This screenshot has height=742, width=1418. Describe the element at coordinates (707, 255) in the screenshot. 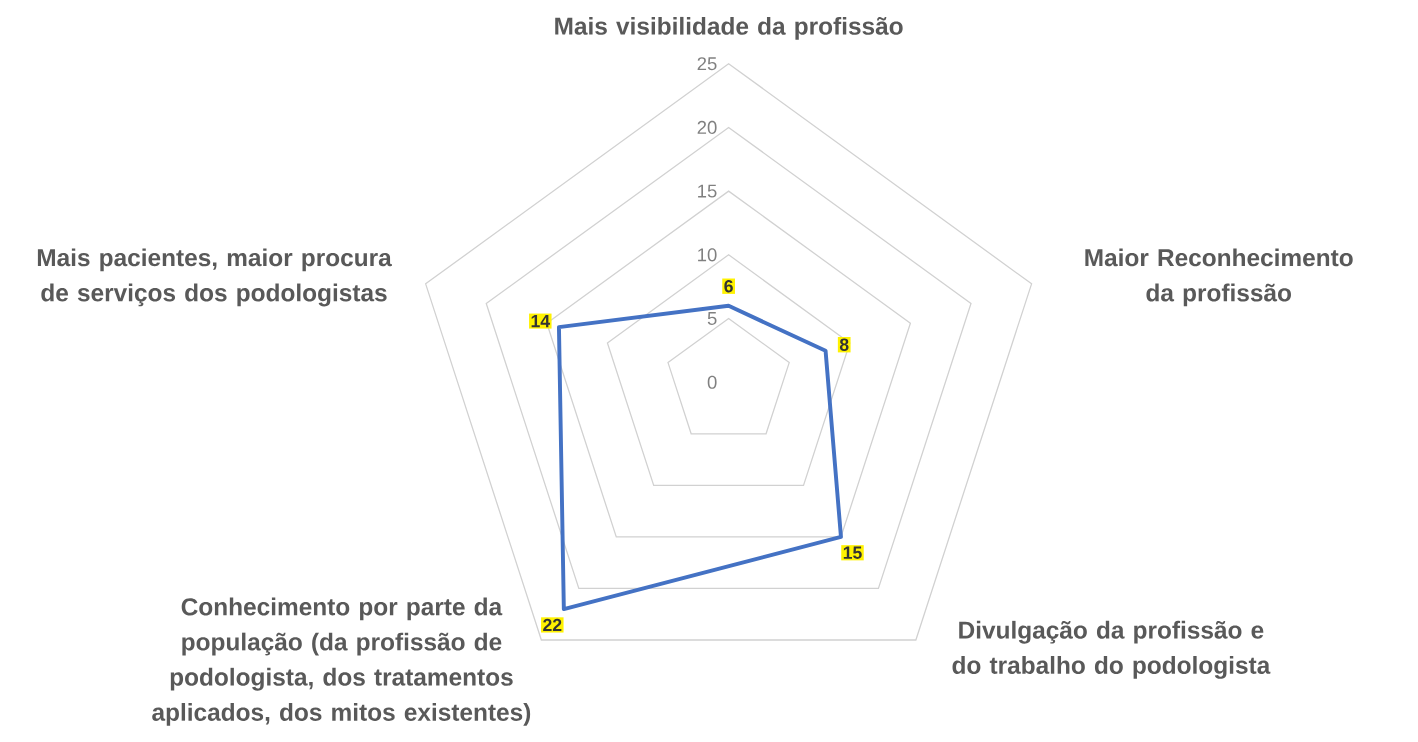

I see `y-tick-label: 10` at that location.